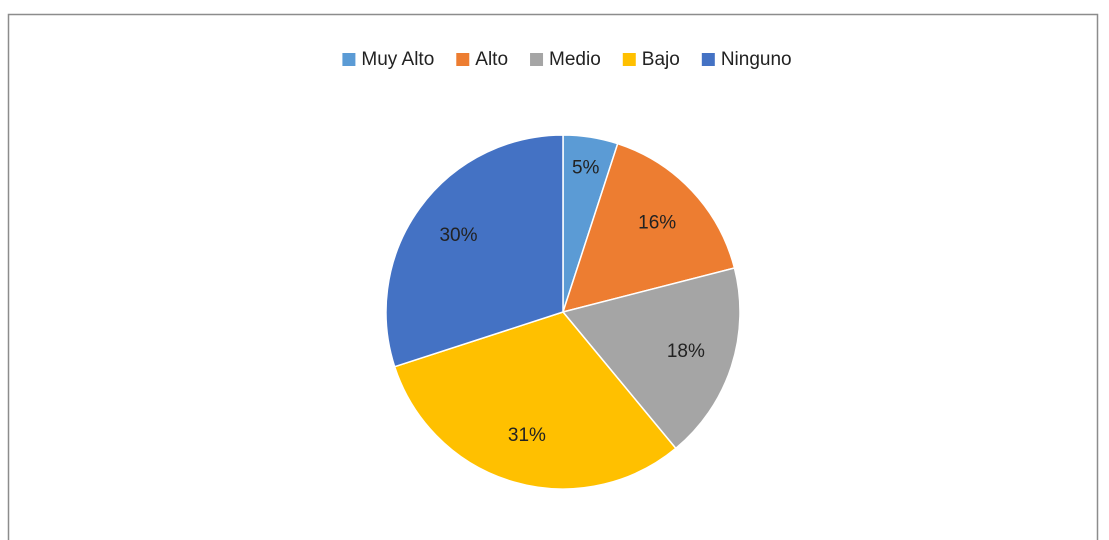  I want to click on data-label: 30%, so click(458, 235).